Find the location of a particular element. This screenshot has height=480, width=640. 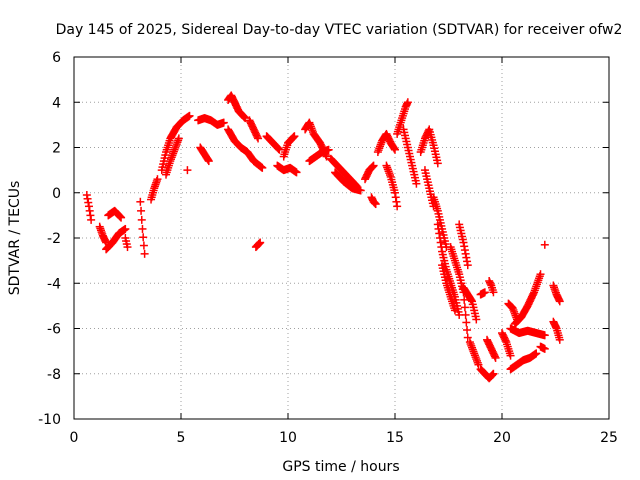

y-tick-label: -10 is located at coordinates (49, 420).